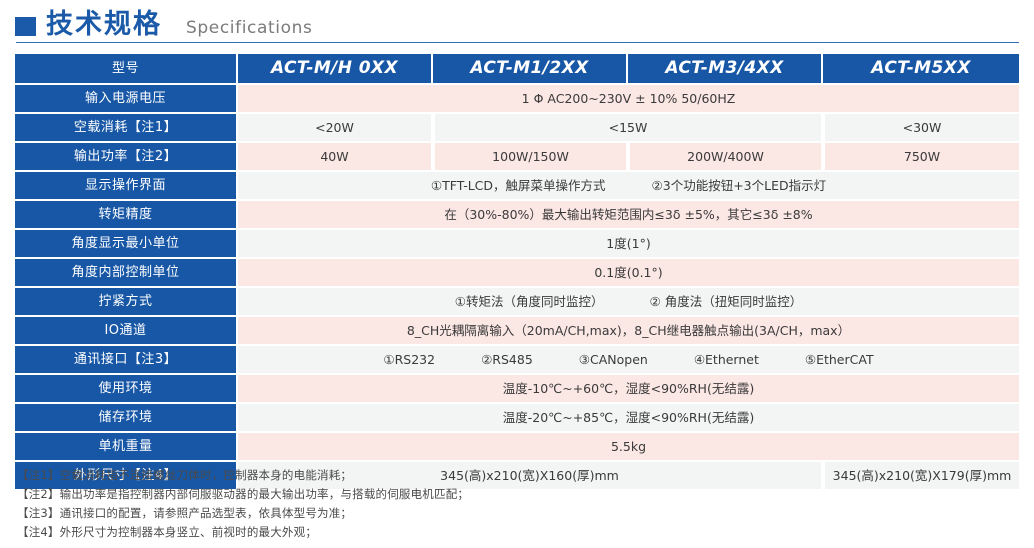 This screenshot has width=1034, height=548. I want to click on footnote-4: 【注4】外形尺寸为控制器本身竖立、前视时的最大外观；, so click(167, 532).